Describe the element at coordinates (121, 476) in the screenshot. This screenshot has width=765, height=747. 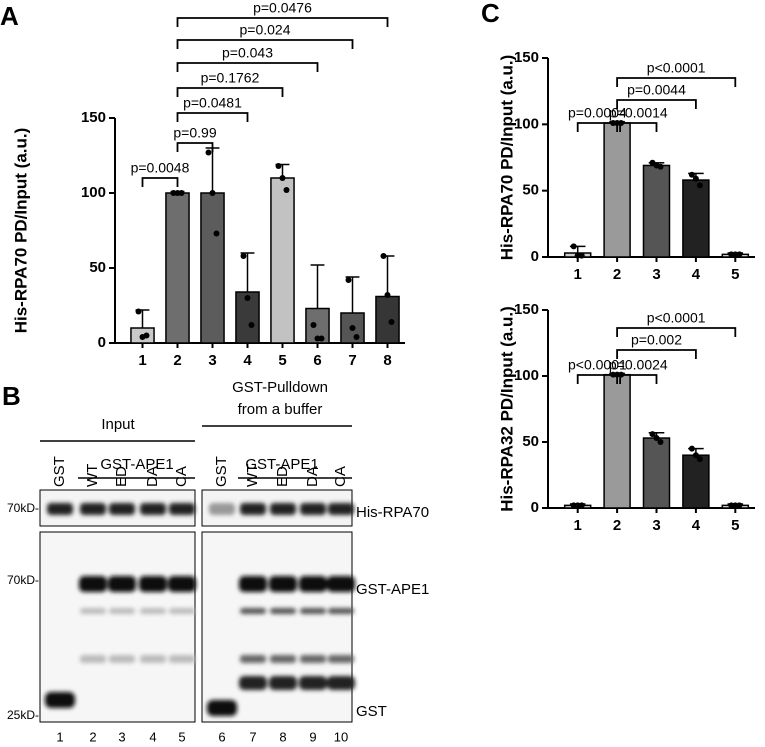
I see `lane-label: ED` at that location.